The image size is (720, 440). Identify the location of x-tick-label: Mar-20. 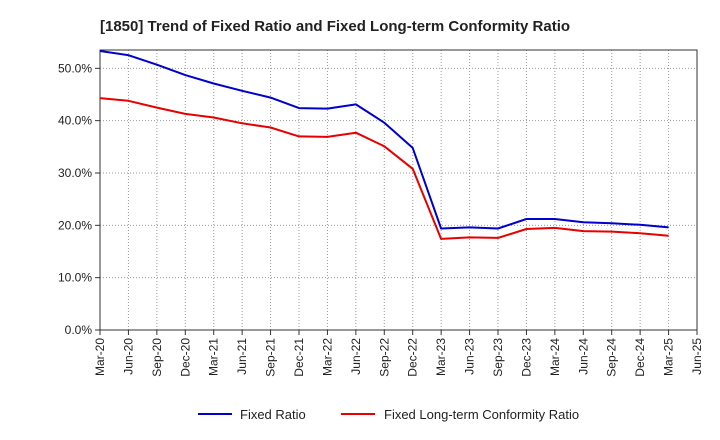
(100, 357).